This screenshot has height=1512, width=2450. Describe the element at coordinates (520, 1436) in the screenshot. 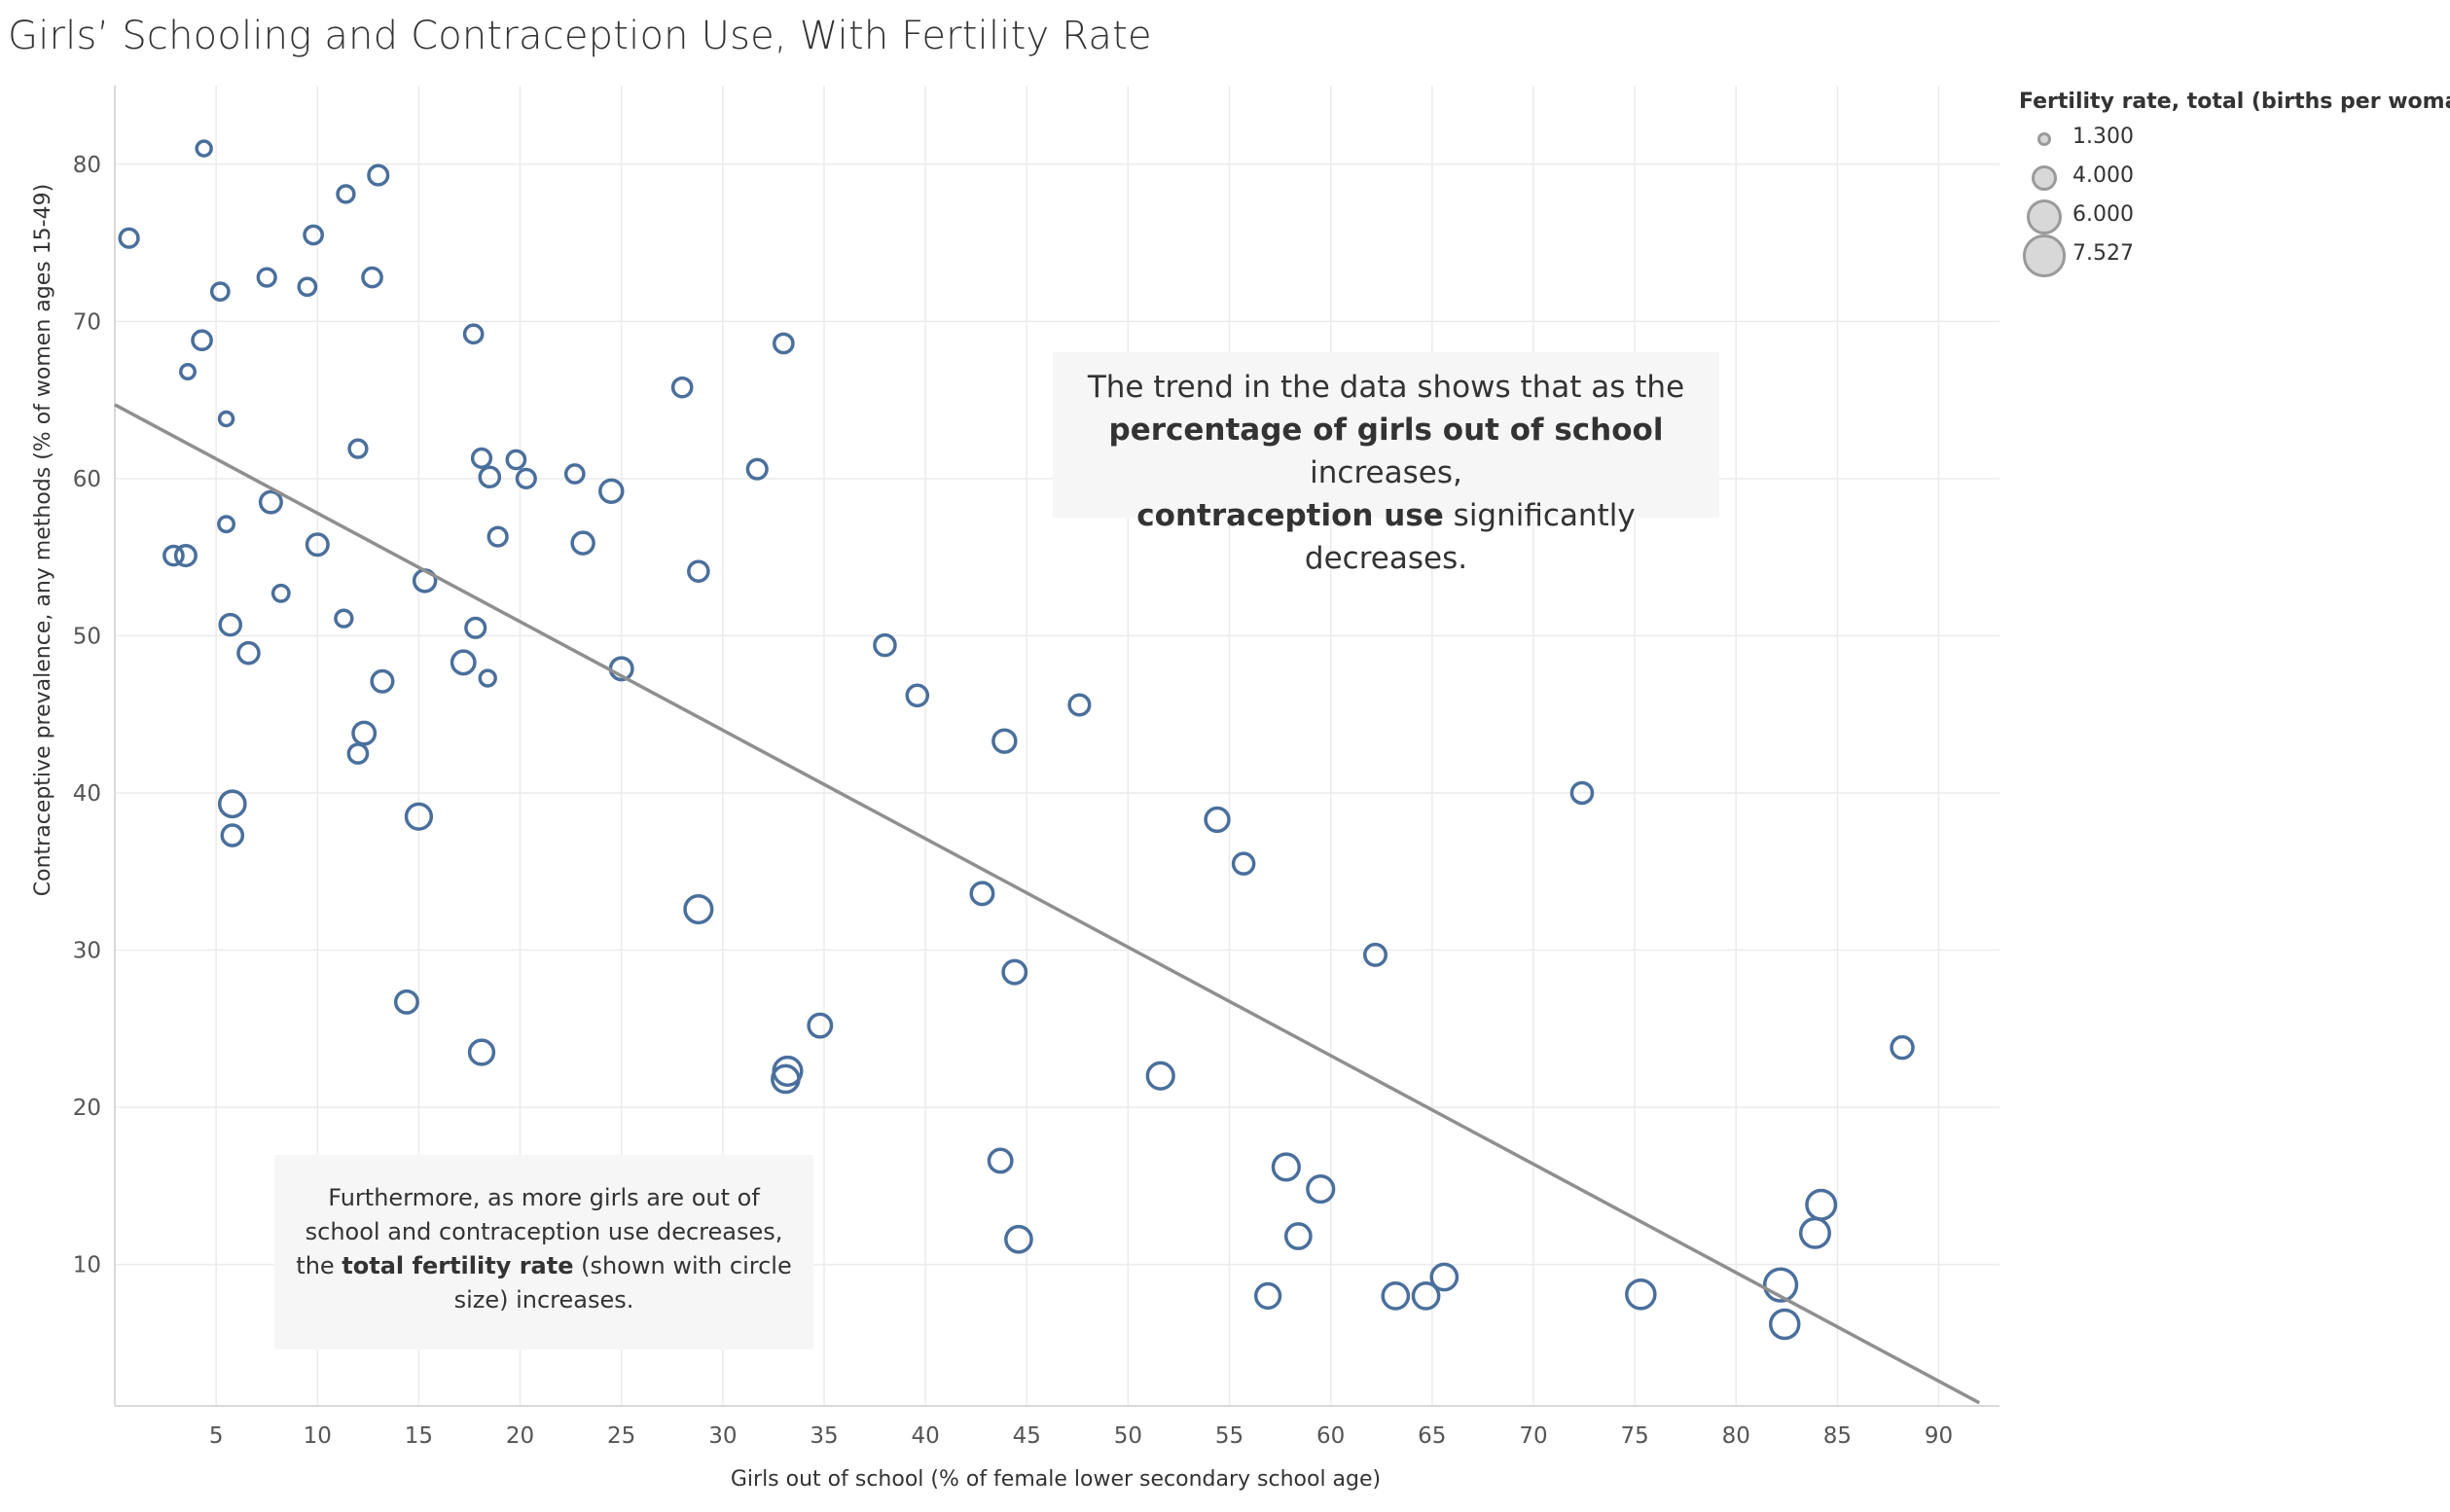

I see `x-tick-label: 20` at that location.